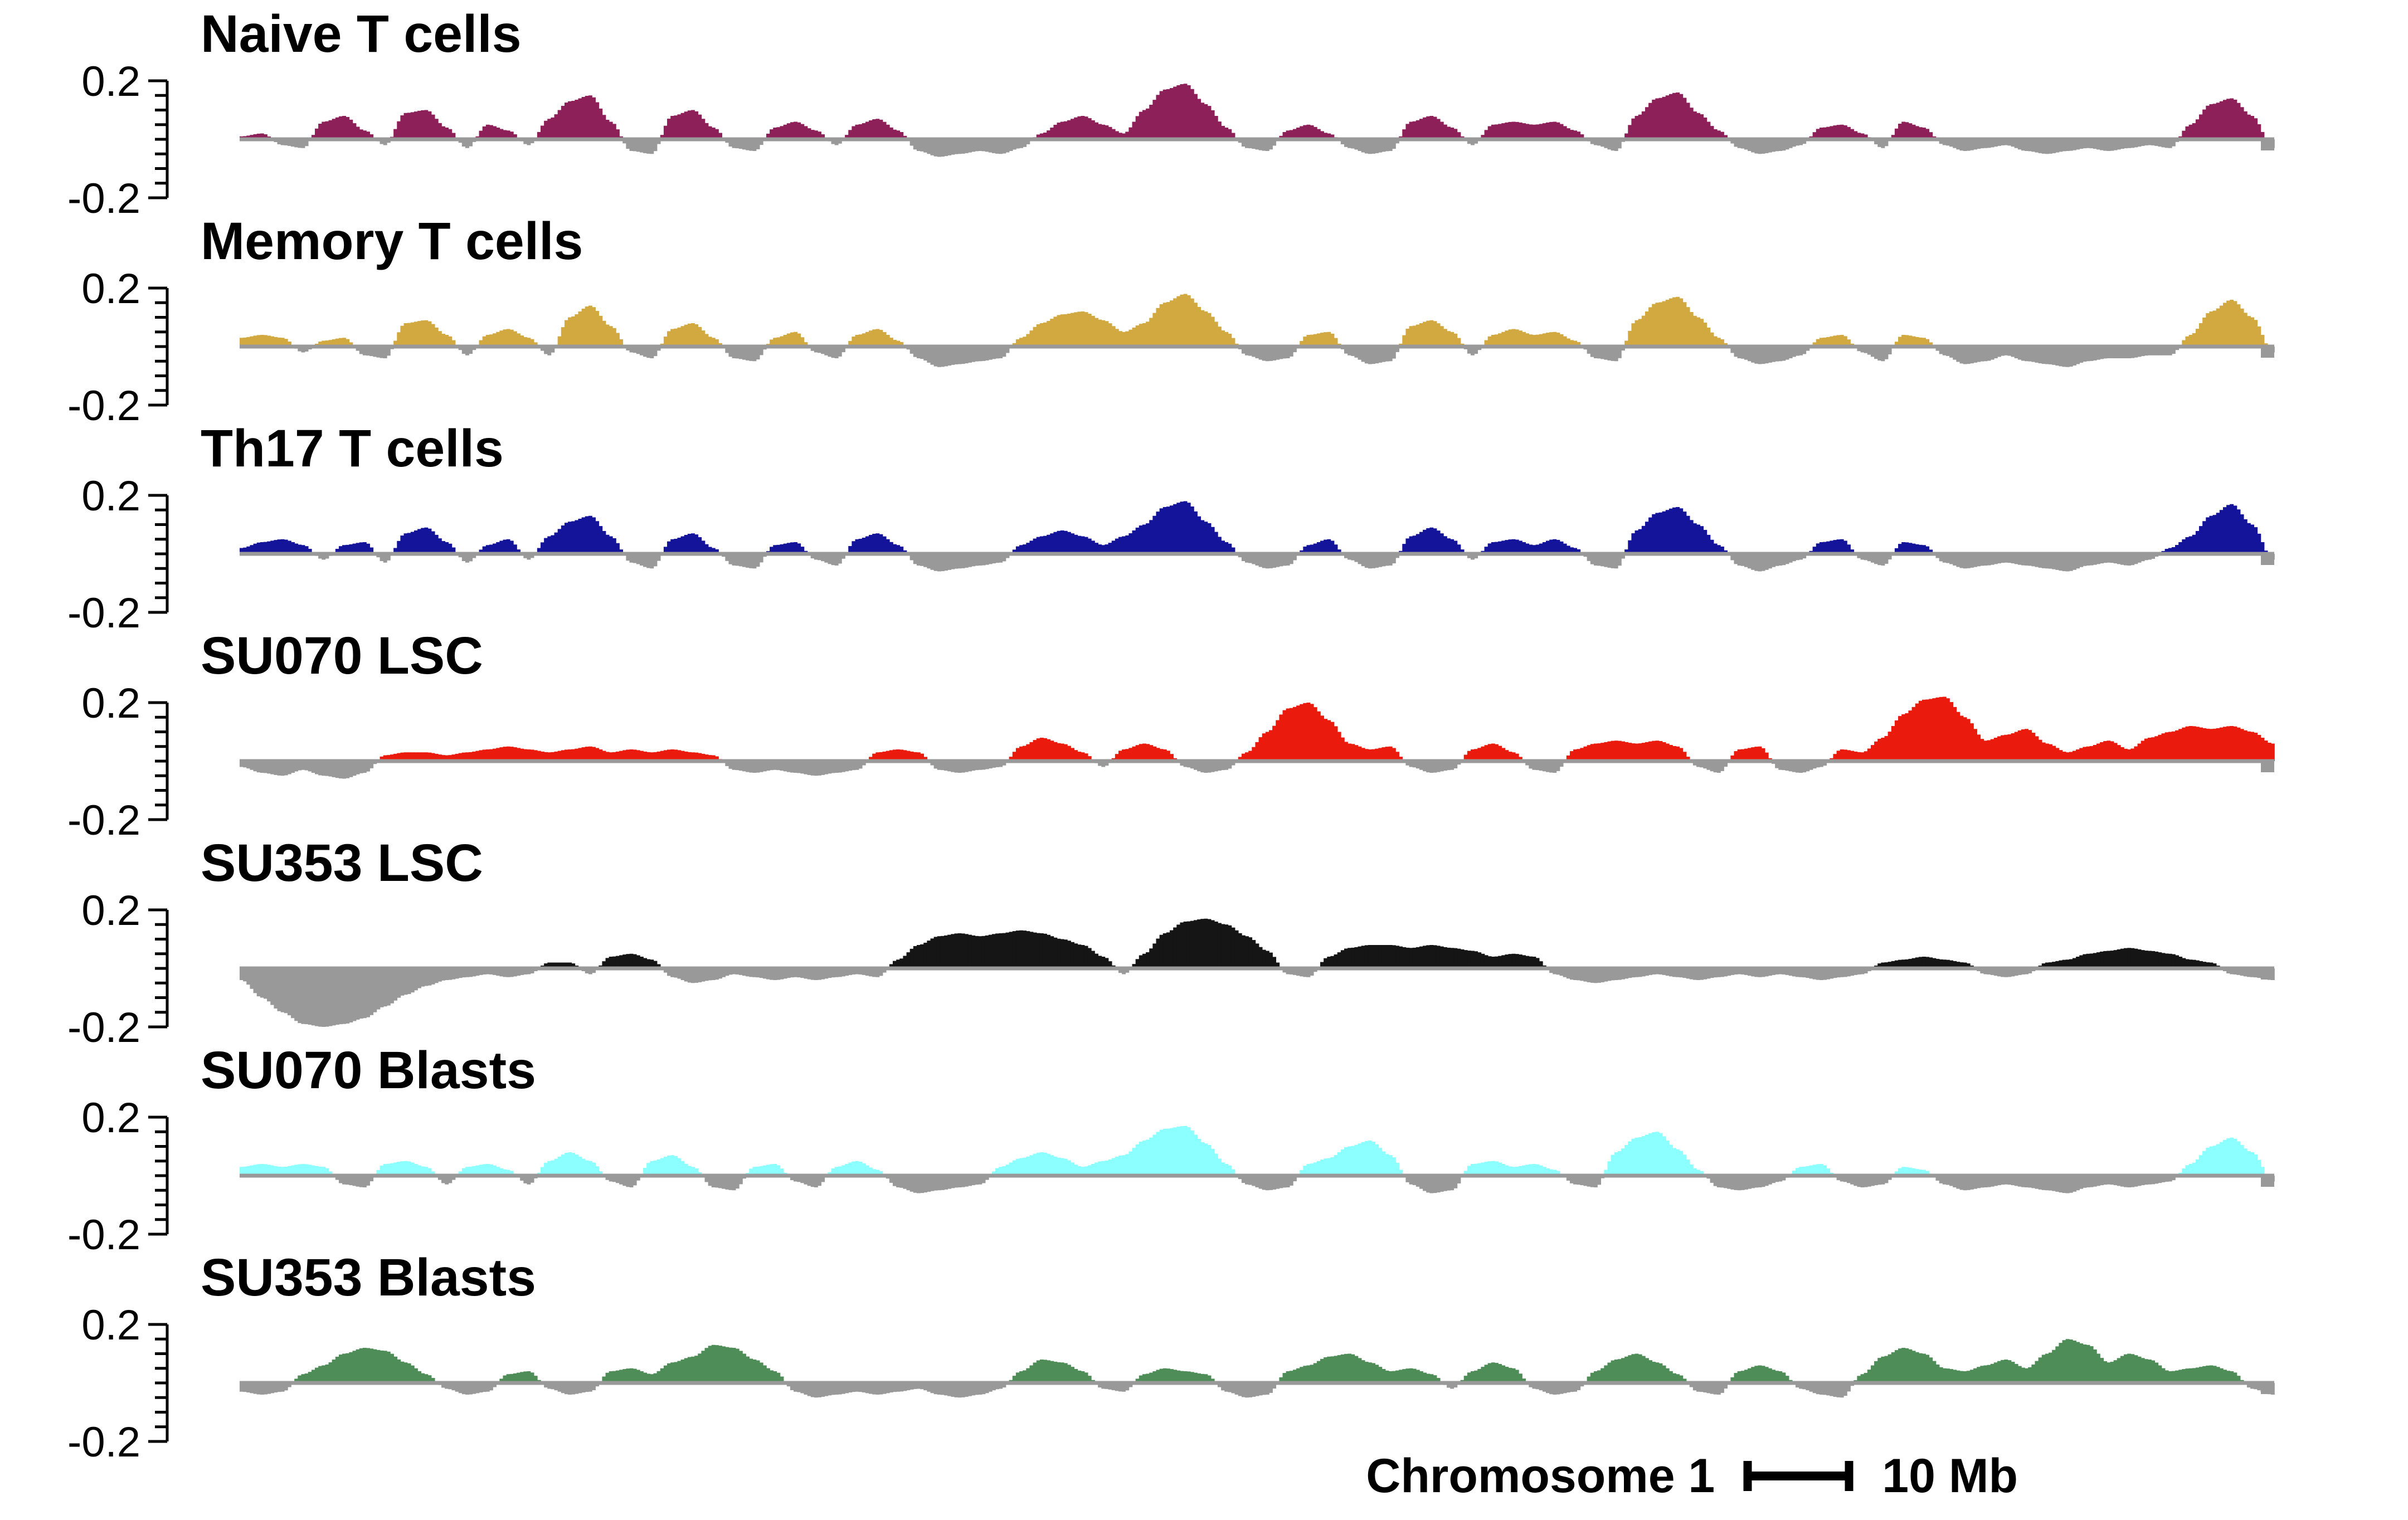 Image resolution: width=2408 pixels, height=1520 pixels. I want to click on track-title: Memory T cells, so click(392, 241).